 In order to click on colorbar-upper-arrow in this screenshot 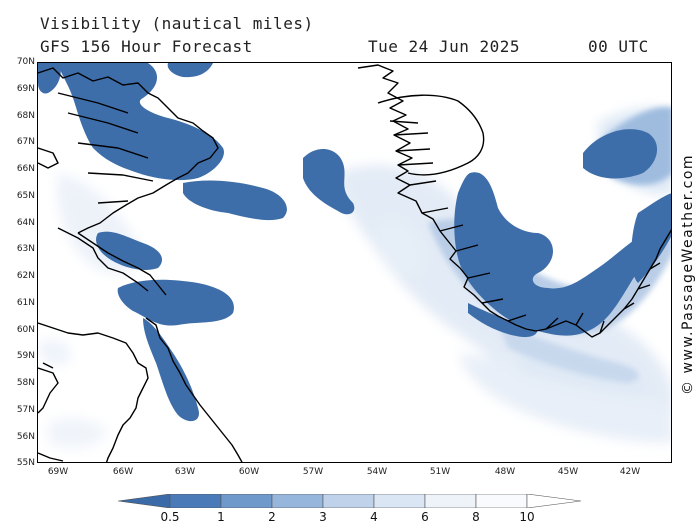, I will do `click(554, 501)`.